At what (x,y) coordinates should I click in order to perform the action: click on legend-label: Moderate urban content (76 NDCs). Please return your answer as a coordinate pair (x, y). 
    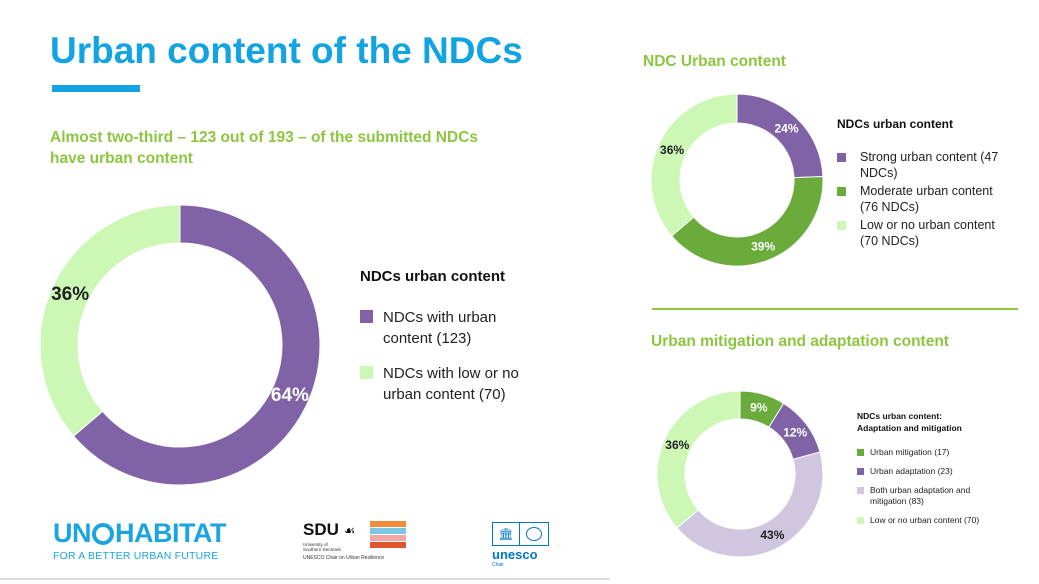
    Looking at the image, I should click on (926, 199).